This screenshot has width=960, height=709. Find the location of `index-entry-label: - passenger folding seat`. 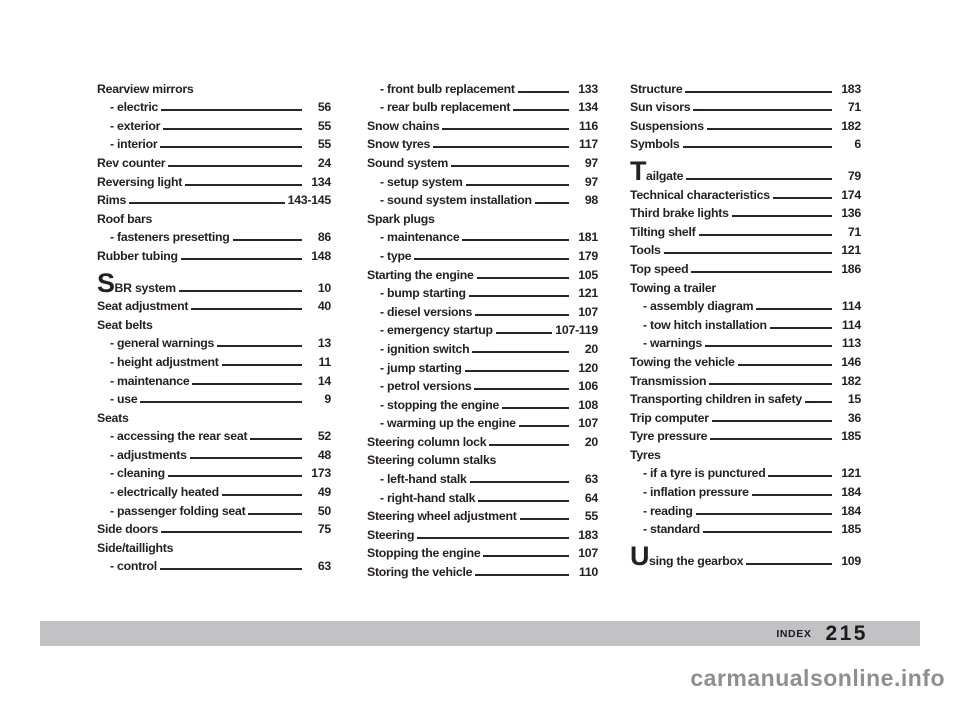

index-entry-label: - passenger folding seat is located at coordinates (178, 510).